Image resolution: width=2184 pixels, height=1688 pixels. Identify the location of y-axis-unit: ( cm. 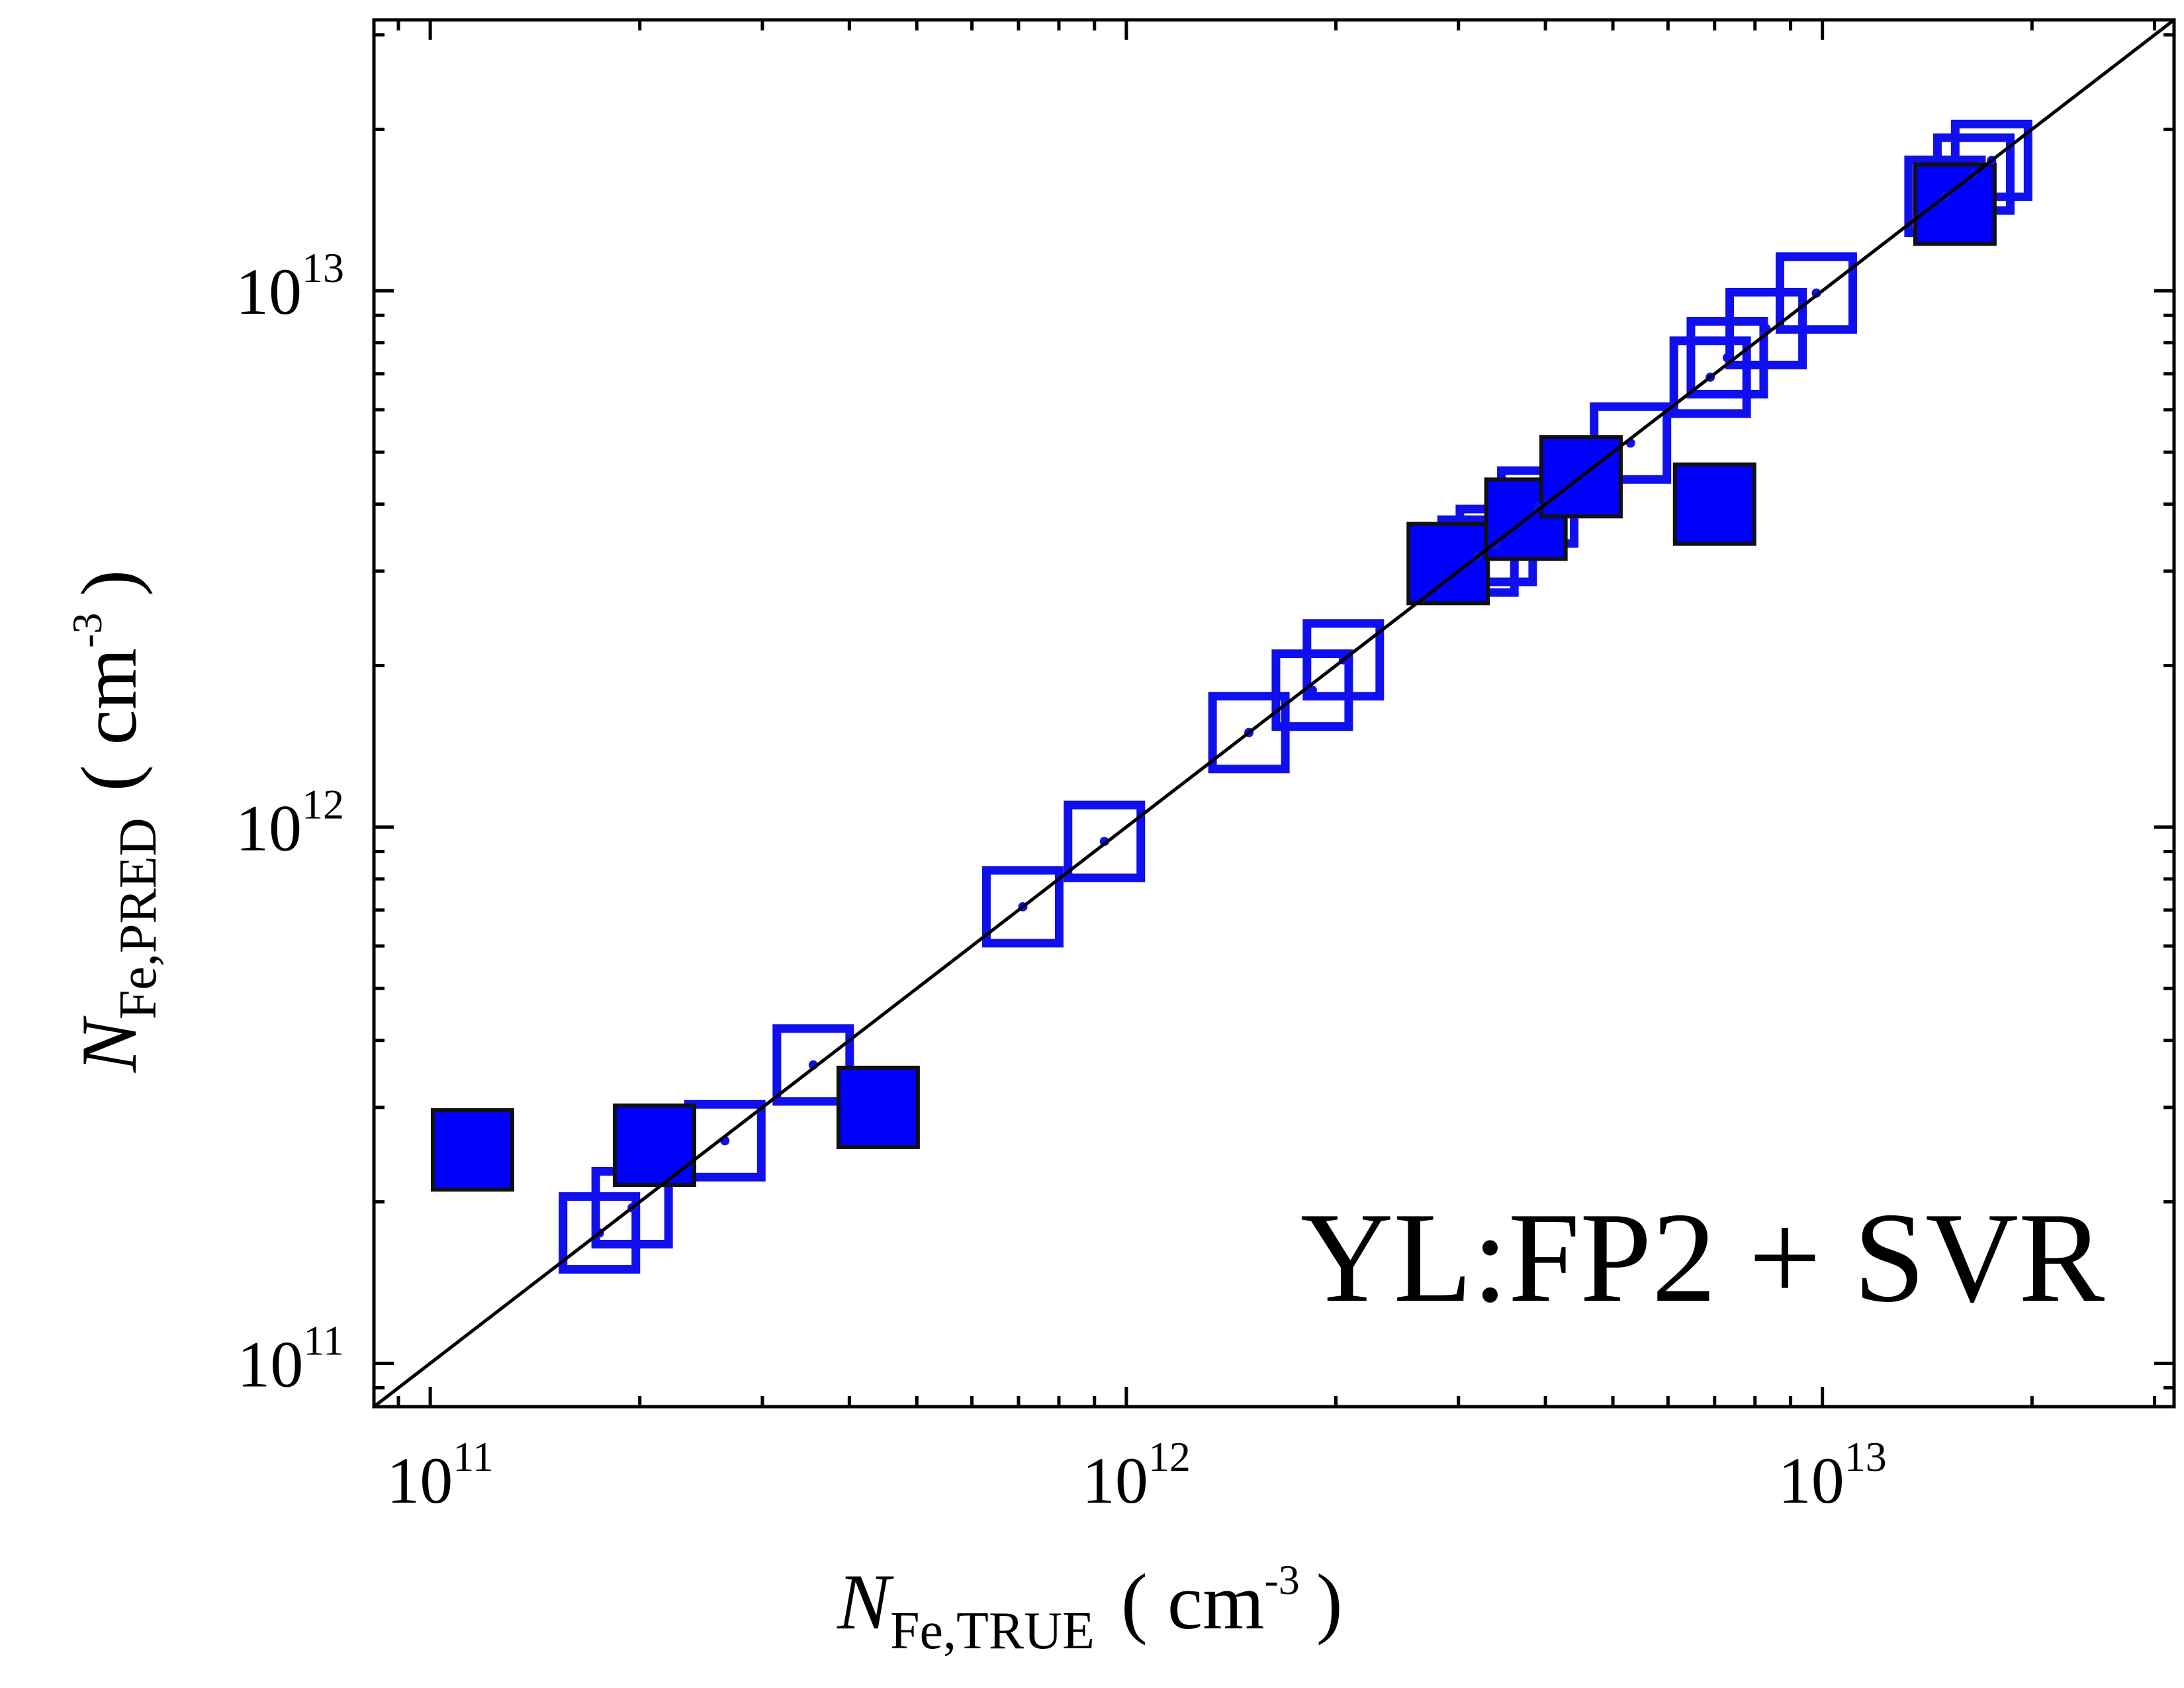
(109, 720).